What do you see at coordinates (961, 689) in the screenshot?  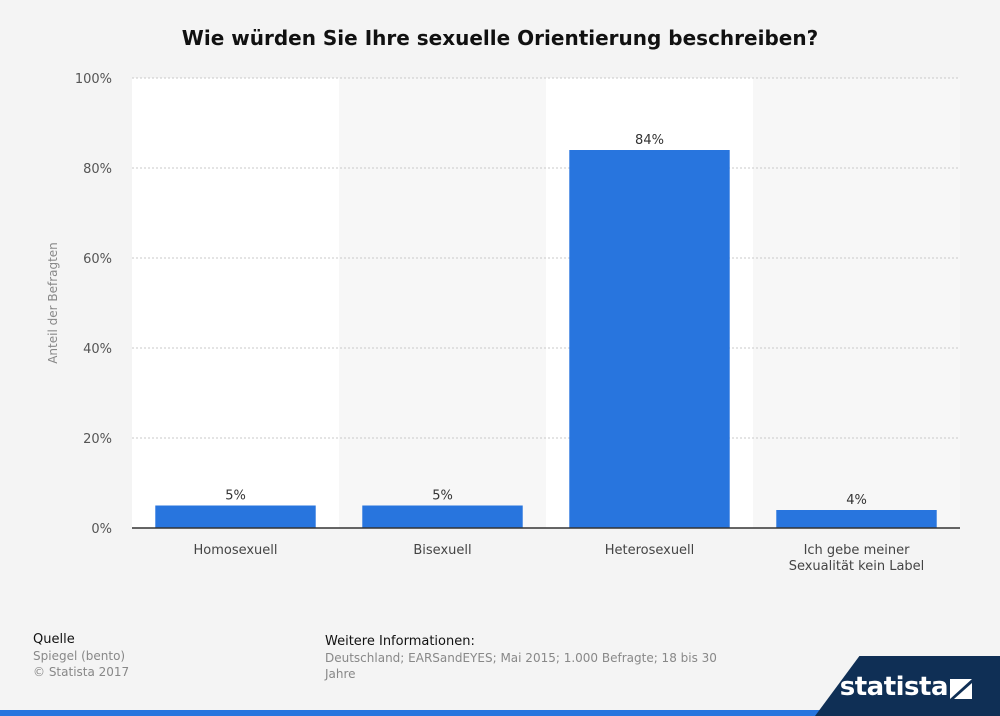 I see `statista-logo-icon` at bounding box center [961, 689].